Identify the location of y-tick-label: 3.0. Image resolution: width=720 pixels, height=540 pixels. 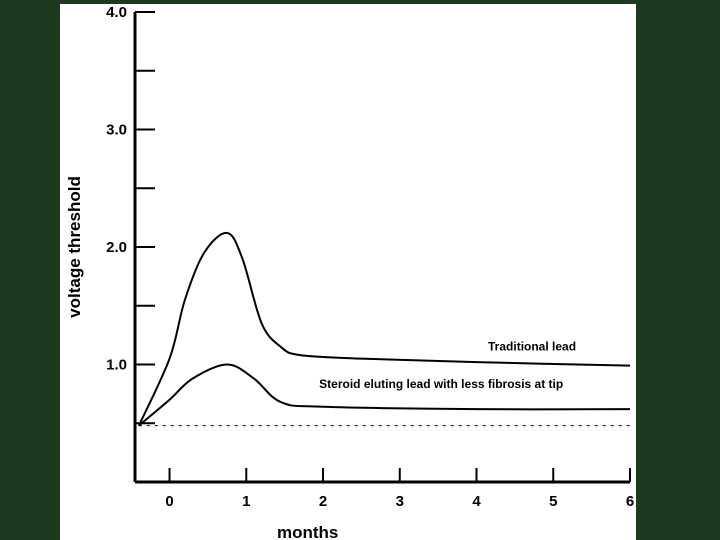
(116, 130).